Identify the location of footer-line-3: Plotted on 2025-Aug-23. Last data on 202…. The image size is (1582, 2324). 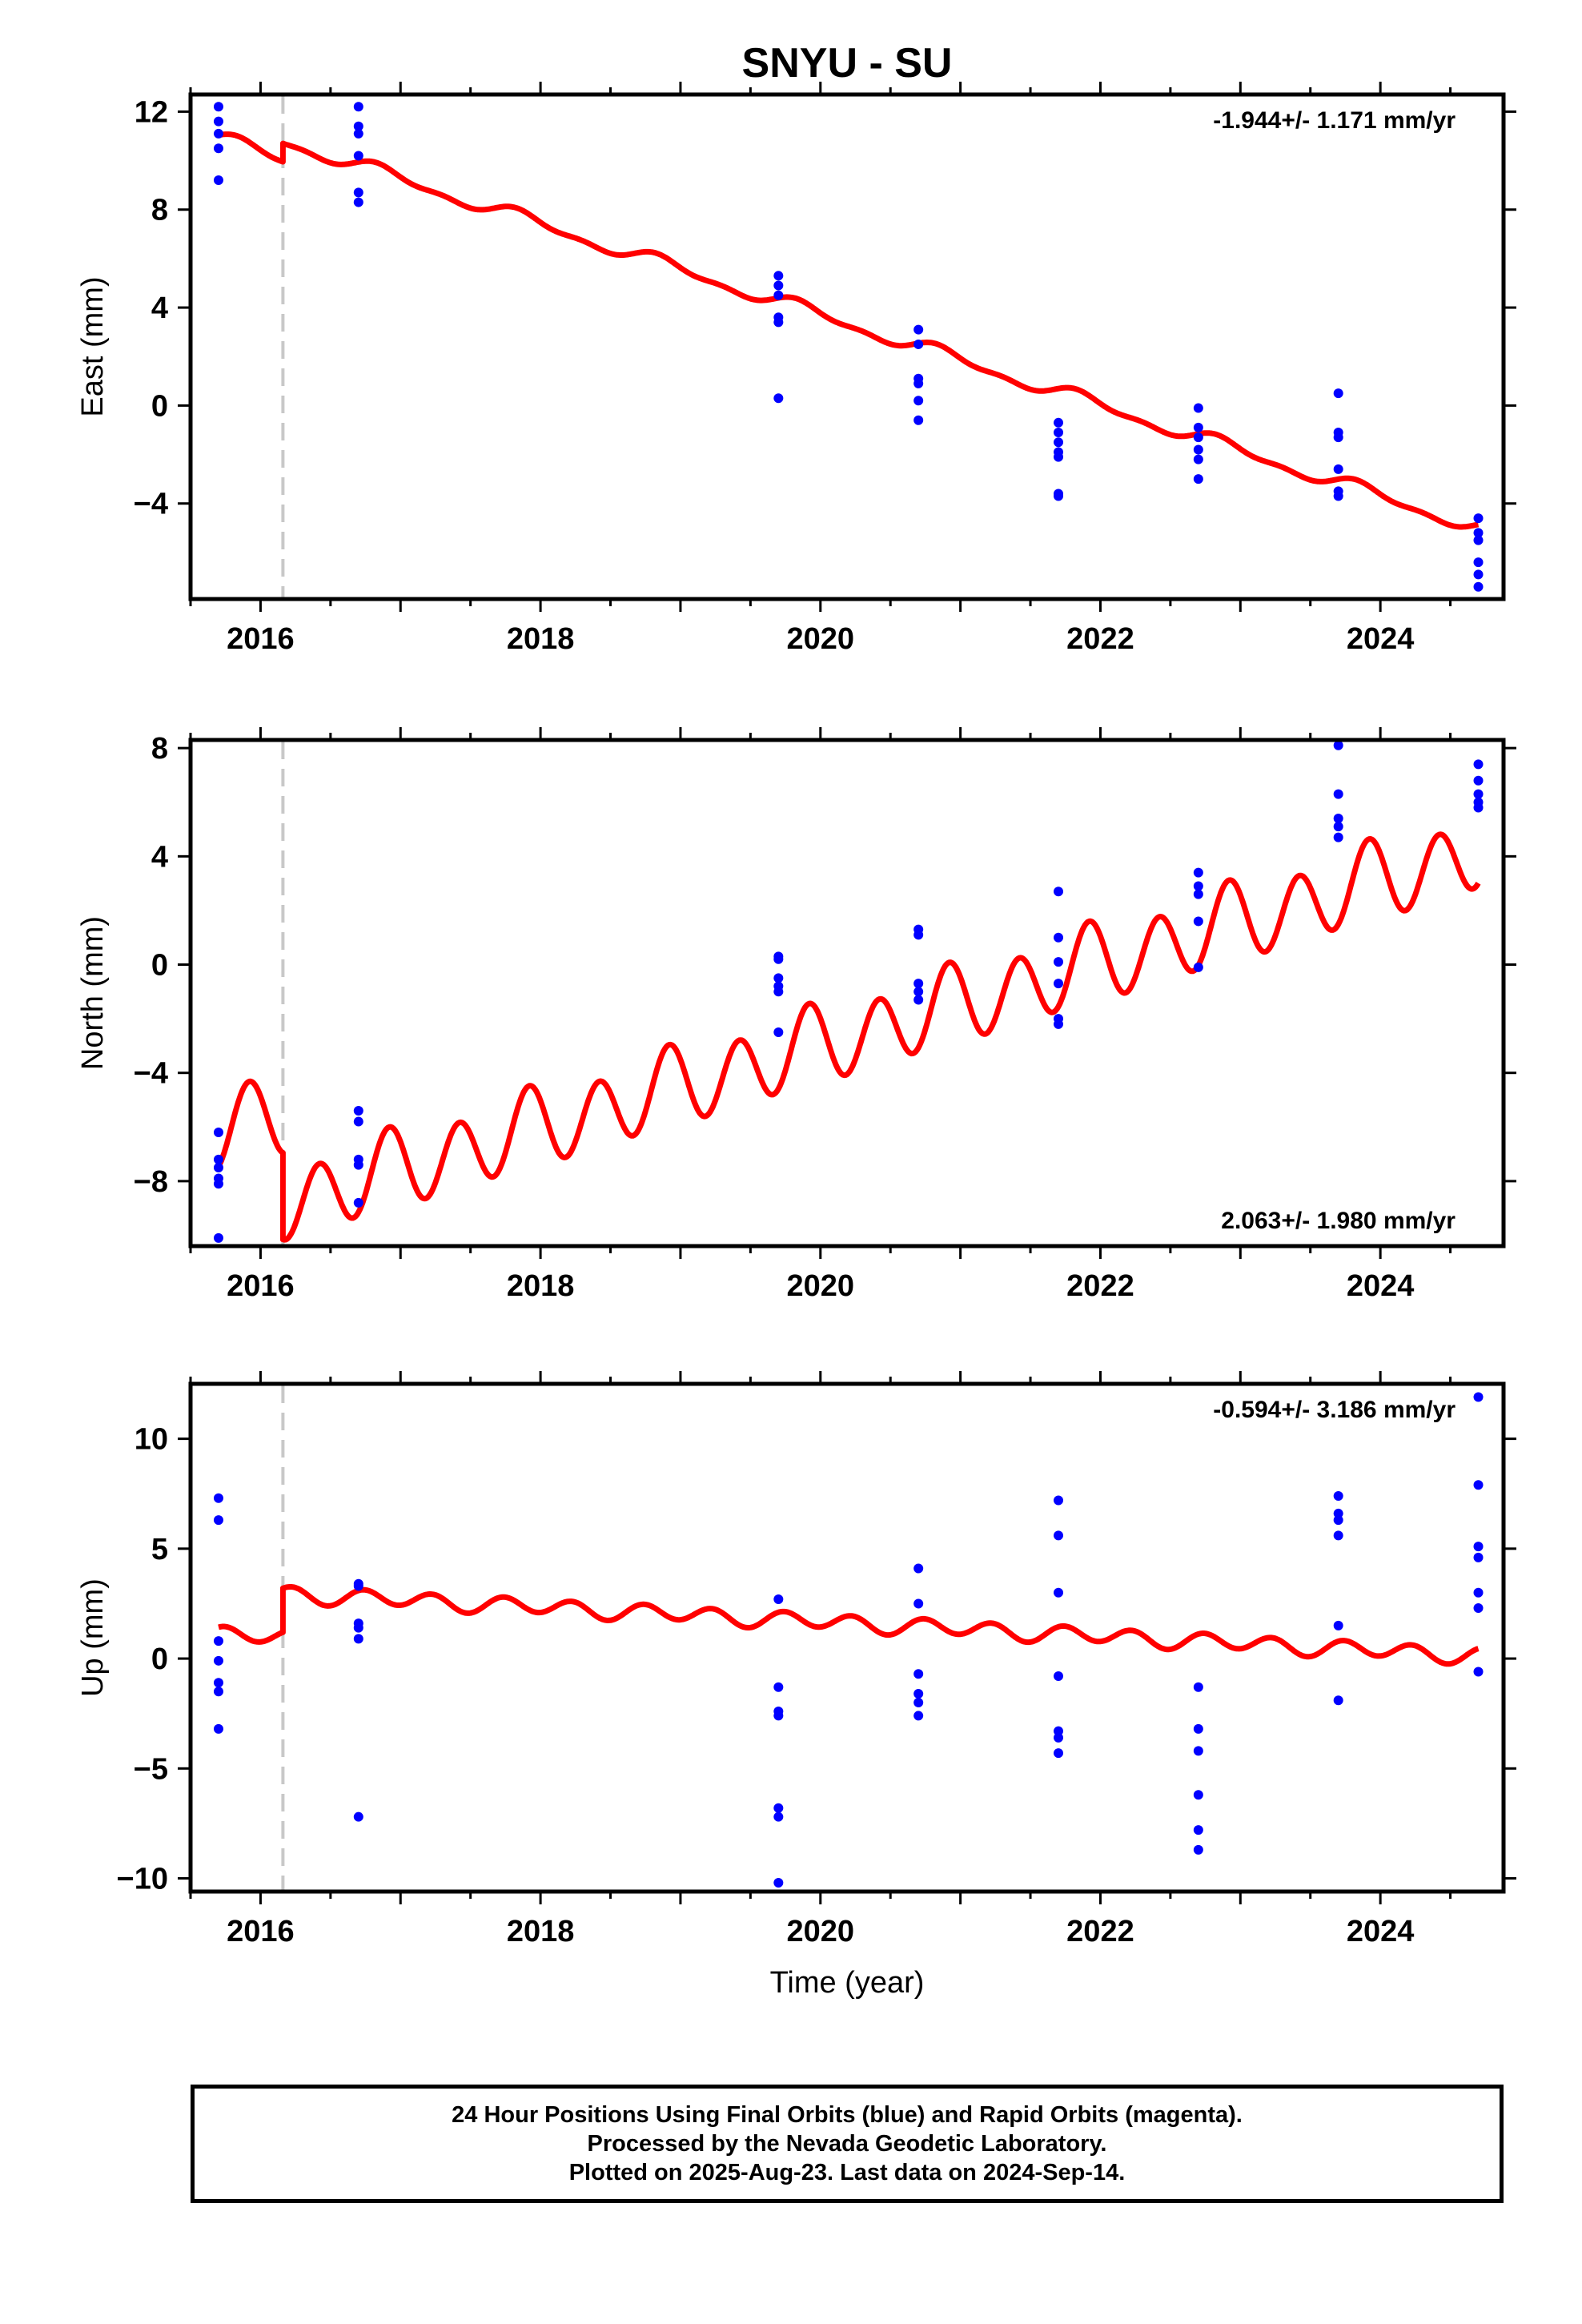
(847, 2172).